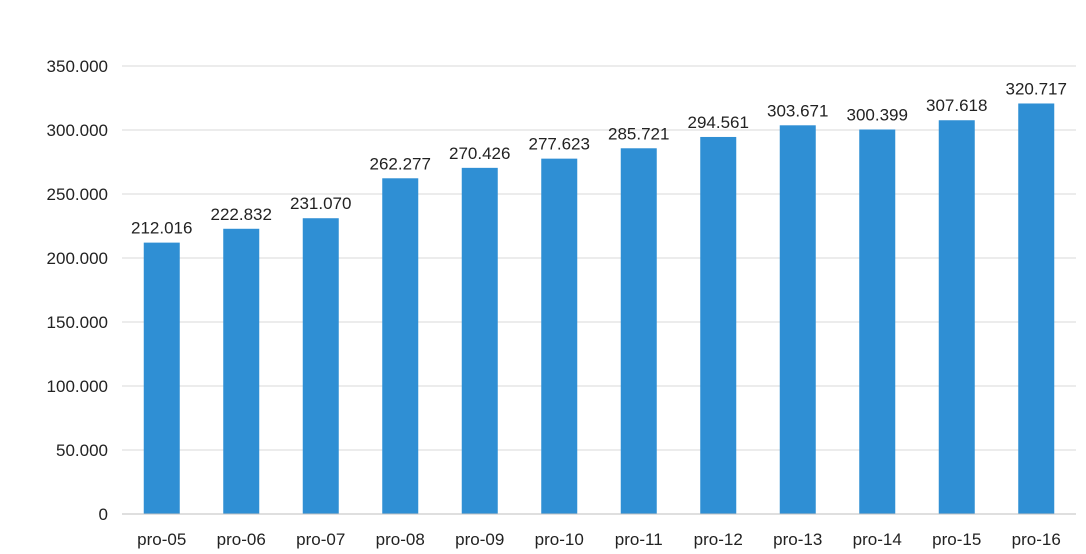 Image resolution: width=1086 pixels, height=554 pixels. I want to click on data-label-pro-10: 277.623, so click(559, 144).